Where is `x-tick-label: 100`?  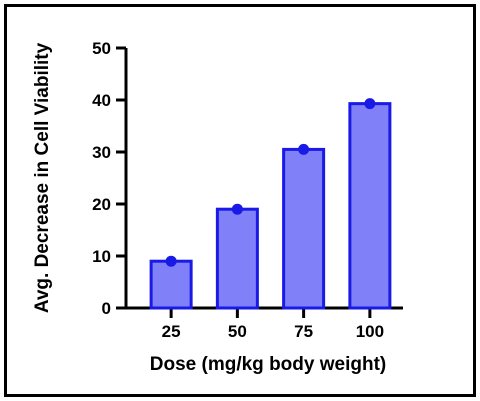
x-tick-label: 100 is located at coordinates (370, 331).